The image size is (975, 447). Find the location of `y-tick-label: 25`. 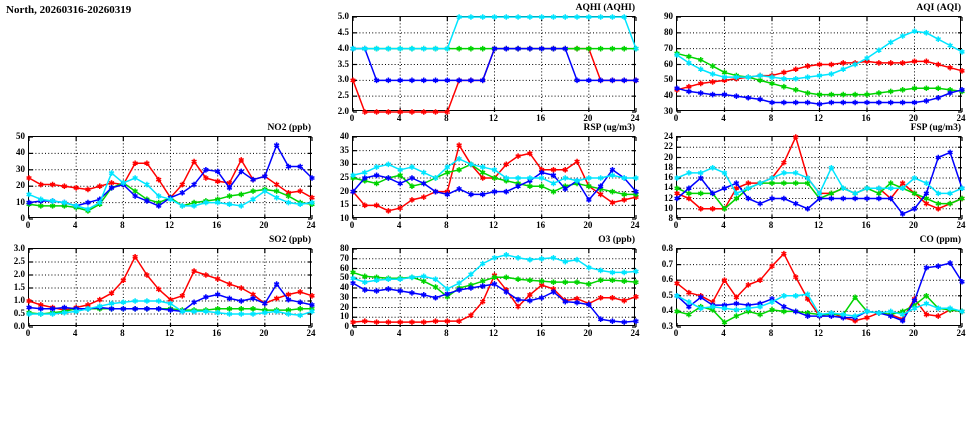

y-tick-label: 25 is located at coordinates (344, 177).